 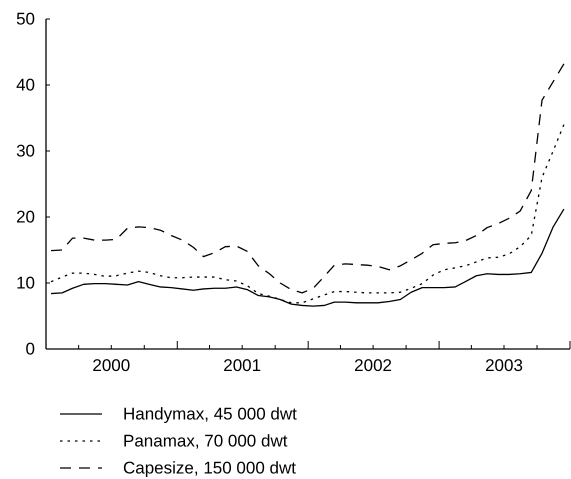 What do you see at coordinates (25, 217) in the screenshot?
I see `y-tick-label: 20` at bounding box center [25, 217].